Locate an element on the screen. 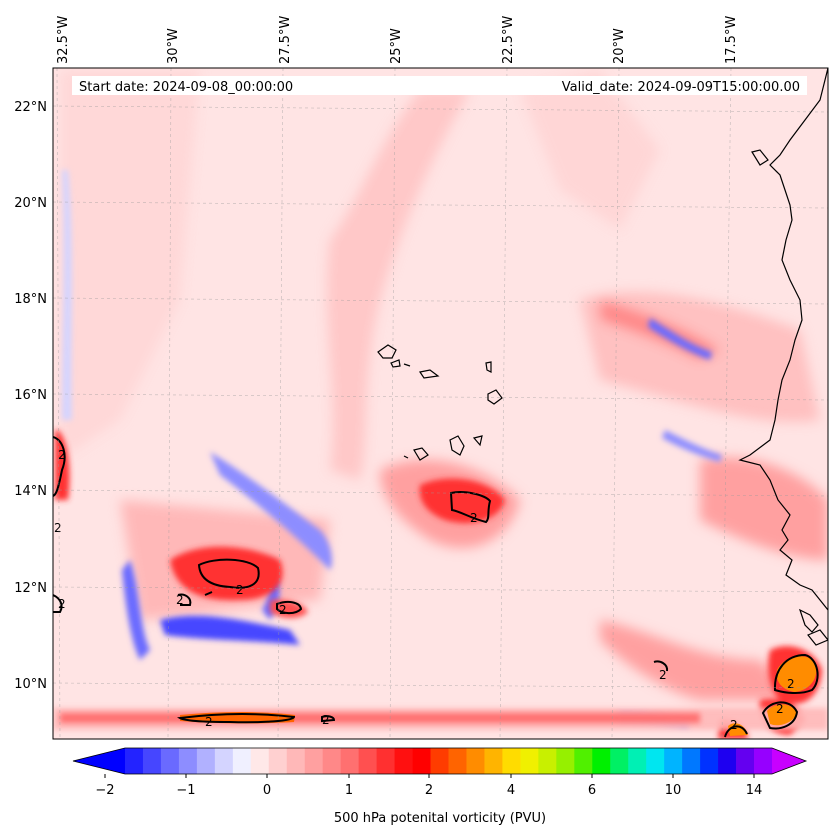  colorbar-cells is located at coordinates (449, 761).